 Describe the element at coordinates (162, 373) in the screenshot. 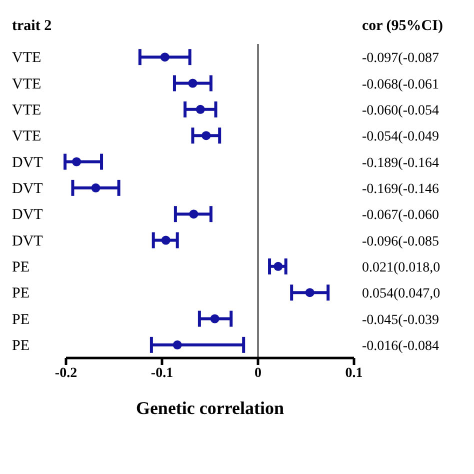

I see `x-tick-label: -0.1` at that location.